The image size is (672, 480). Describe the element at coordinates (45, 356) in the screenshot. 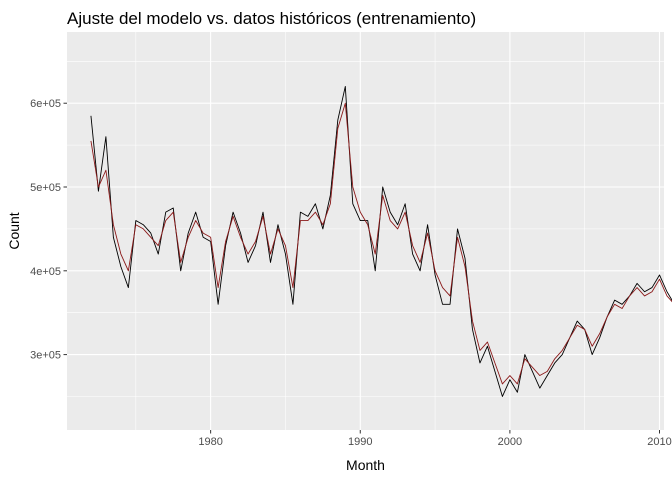

I see `y-tick-label: 3e+05` at that location.